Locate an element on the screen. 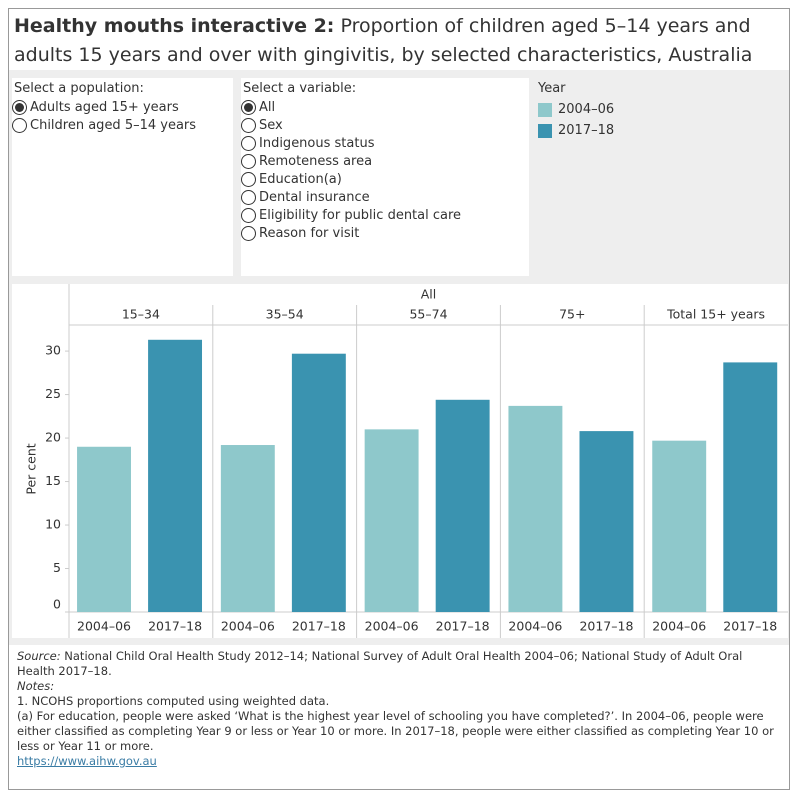 Image resolution: width=800 pixels, height=800 pixels. radio-label: Adults aged 15+ years is located at coordinates (104, 107).